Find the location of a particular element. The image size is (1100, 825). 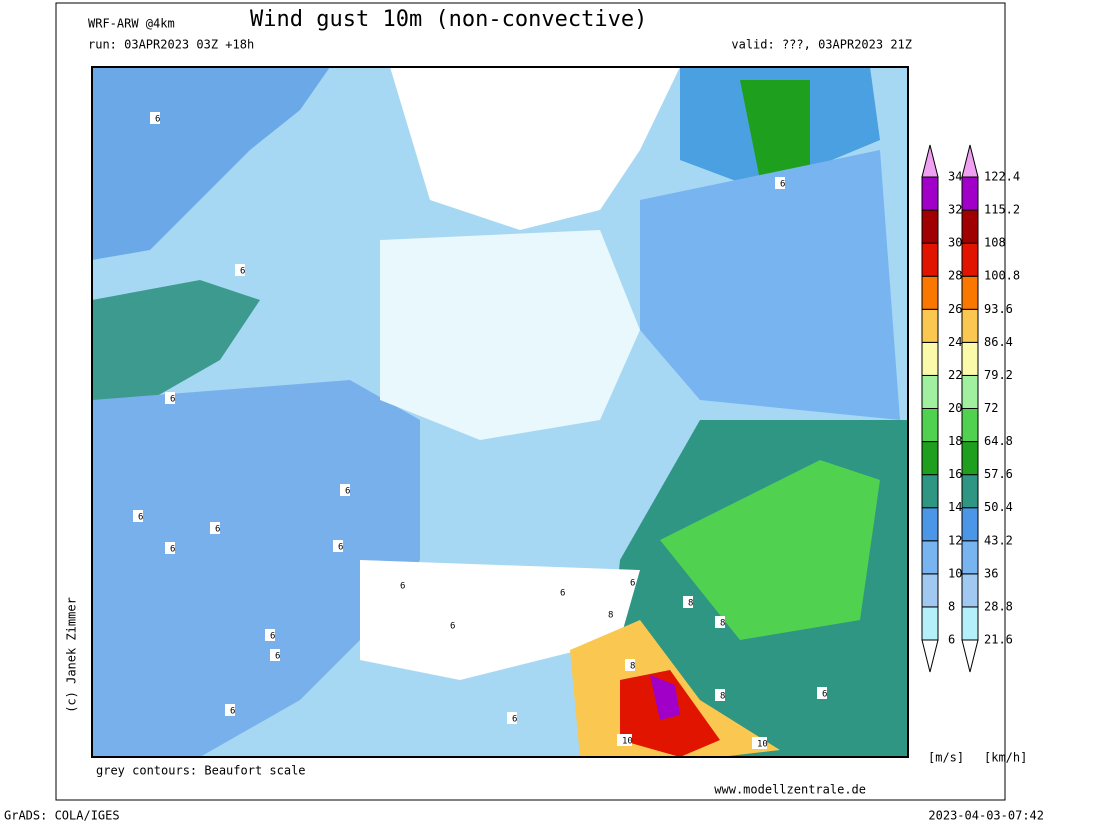

colorbar-label: 8 is located at coordinates (951, 606).